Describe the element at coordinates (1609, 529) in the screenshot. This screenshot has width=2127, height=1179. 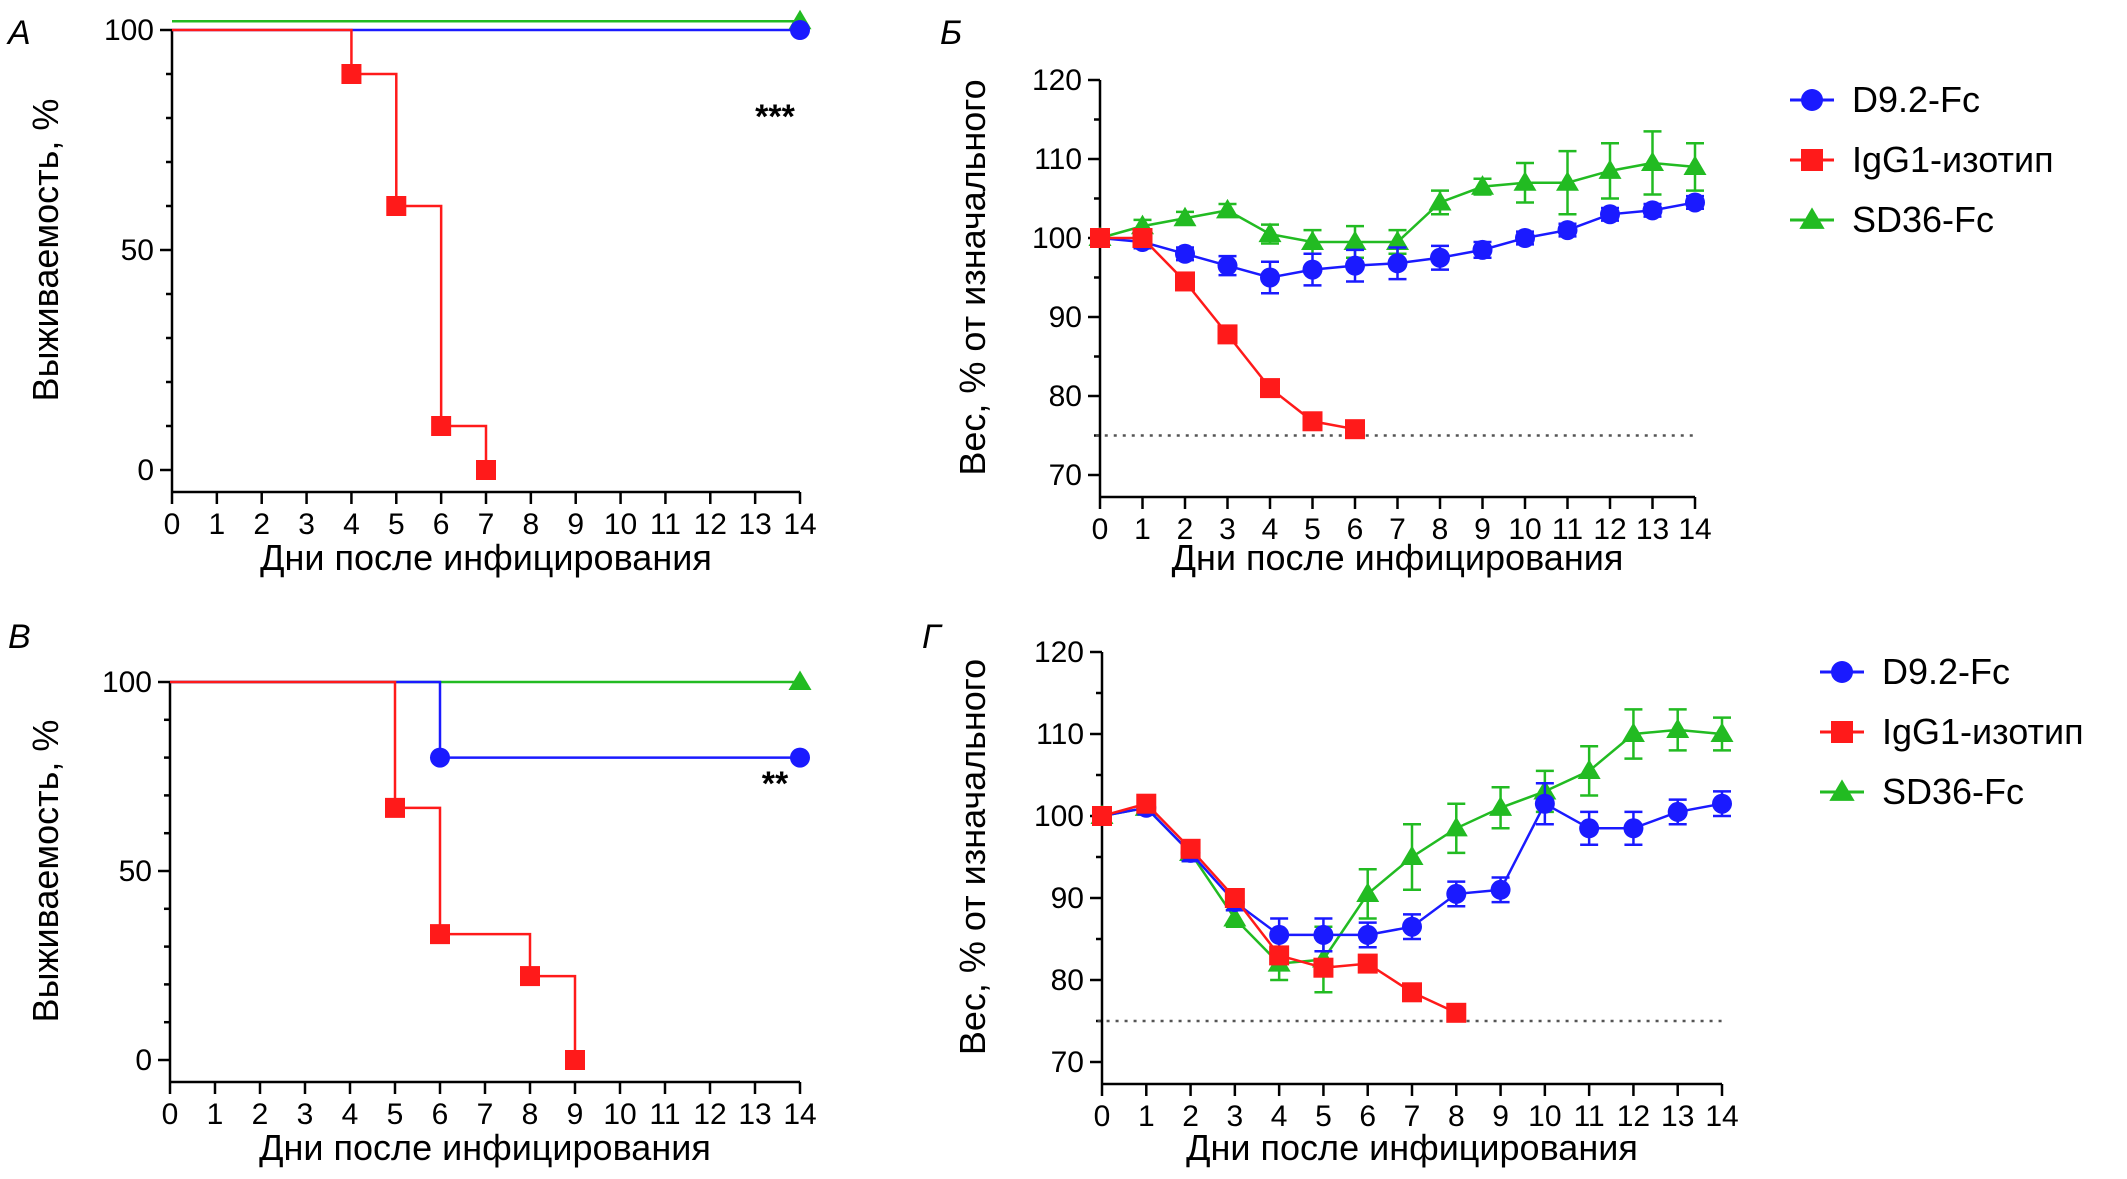
I see `x-tick-label: 12` at that location.